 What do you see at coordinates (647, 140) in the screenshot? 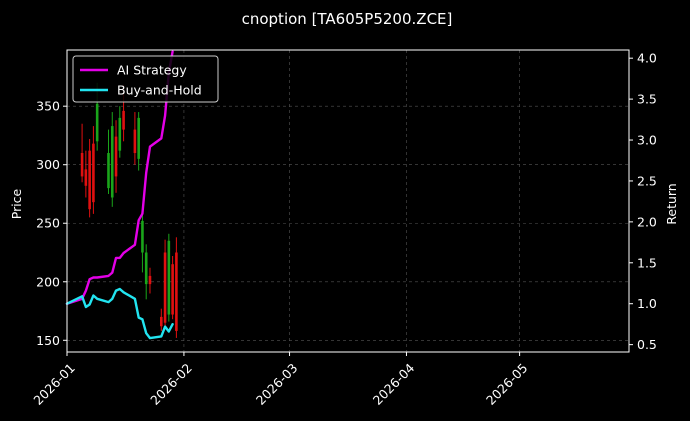
I see `y-right-tick-label: 3.0` at bounding box center [647, 140].